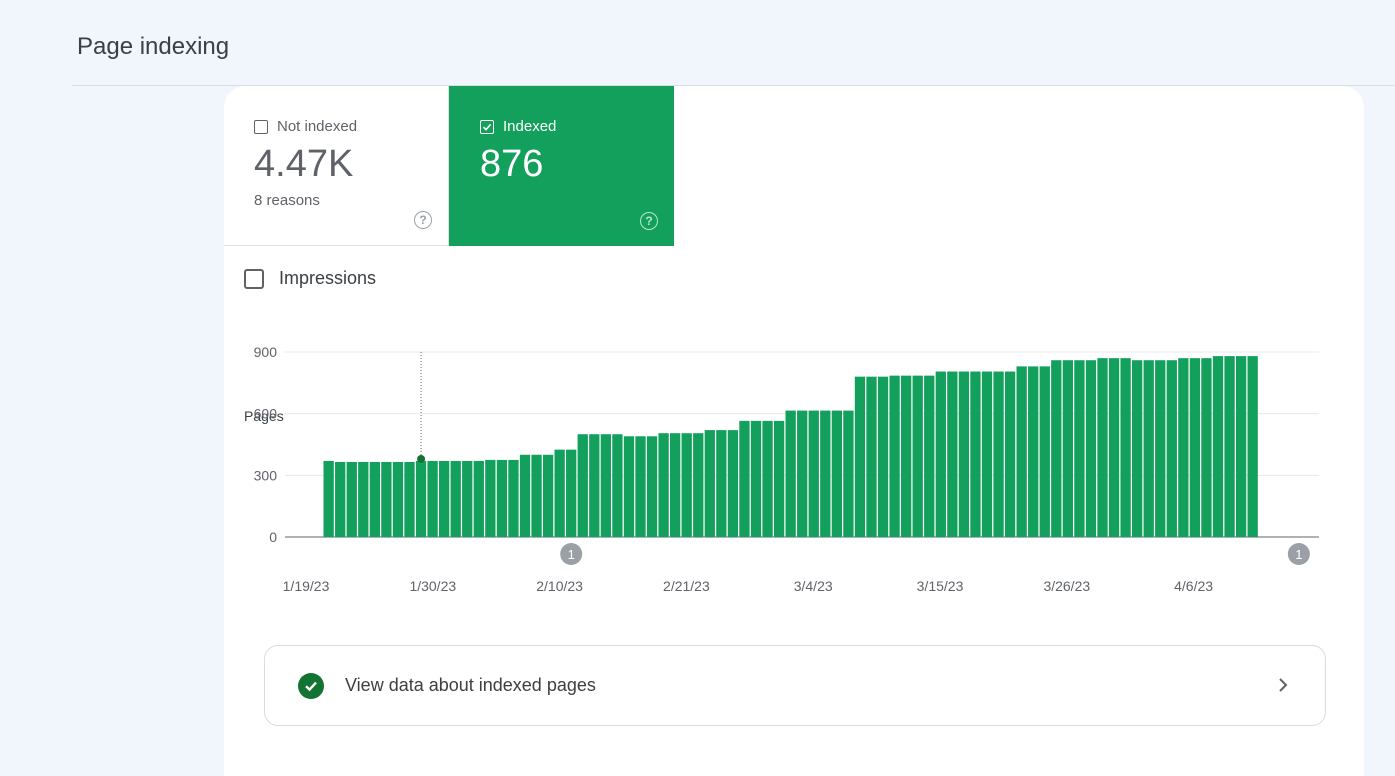 Image resolution: width=1395 pixels, height=776 pixels. What do you see at coordinates (254, 278) in the screenshot?
I see `impressions-checkbox` at bounding box center [254, 278].